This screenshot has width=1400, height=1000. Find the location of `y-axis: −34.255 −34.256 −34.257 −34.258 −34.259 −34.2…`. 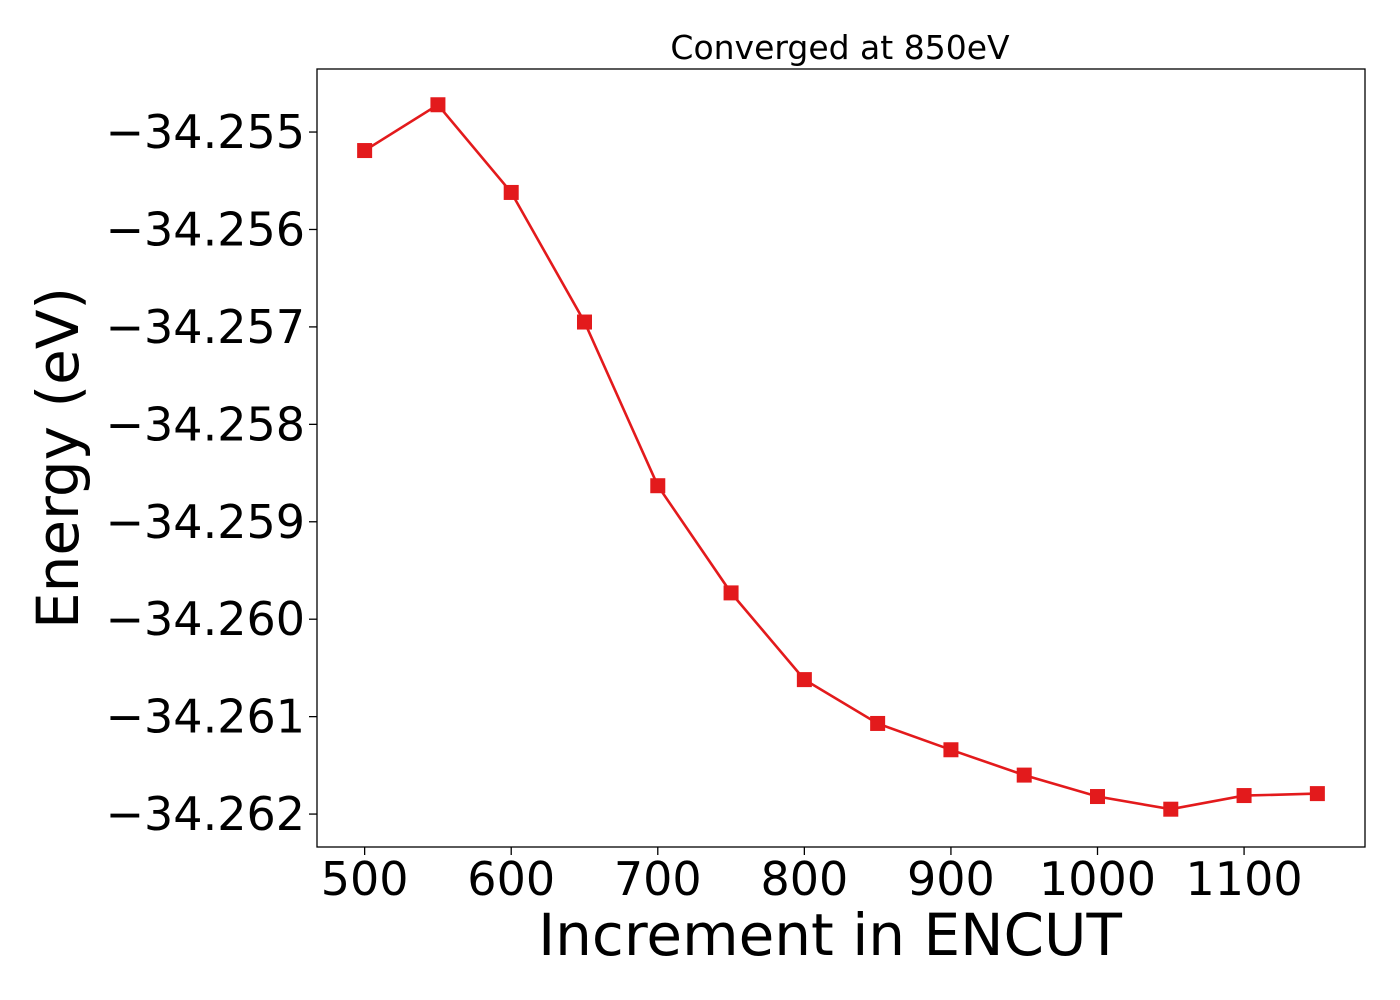

y-axis: −34.255 −34.256 −34.257 −34.258 −34.259 −34.2… is located at coordinates (211, 473).